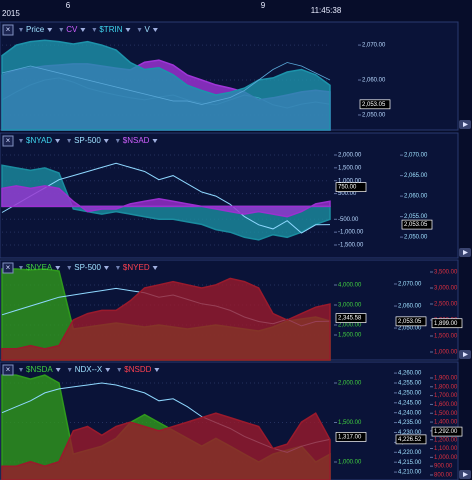 The height and width of the screenshot is (480, 472). I want to click on legend-entry: $NSDA, so click(39, 369).